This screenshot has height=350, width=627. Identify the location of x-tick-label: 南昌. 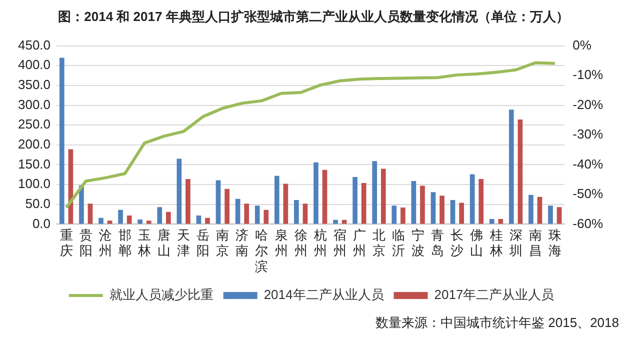
(535, 243).